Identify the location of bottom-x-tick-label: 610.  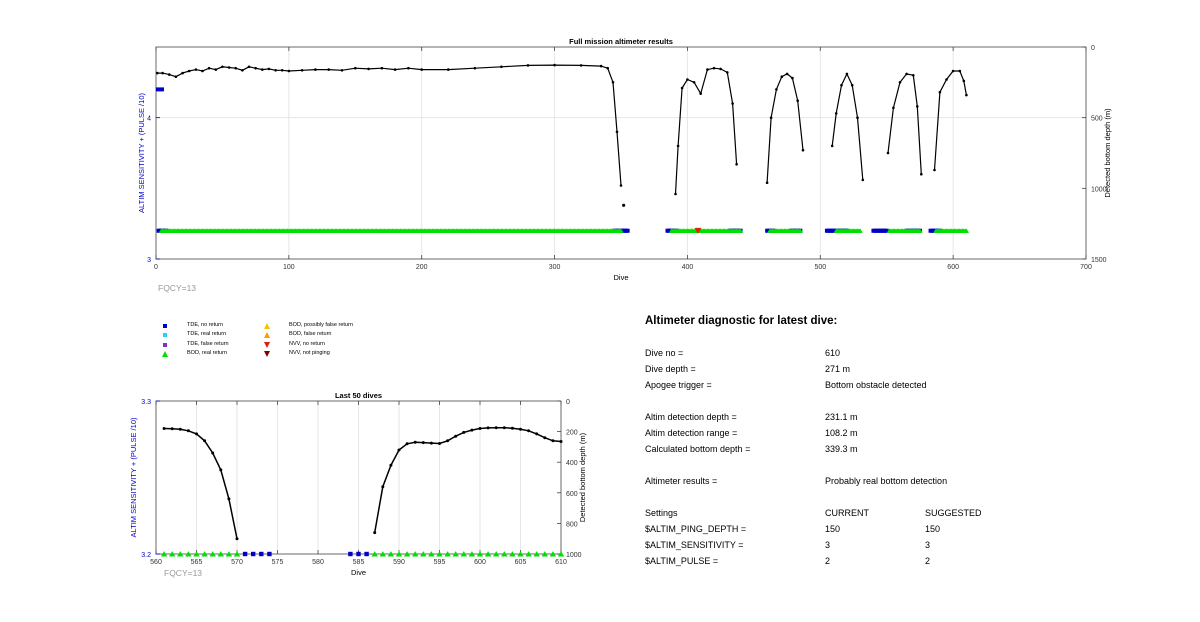
(561, 562).